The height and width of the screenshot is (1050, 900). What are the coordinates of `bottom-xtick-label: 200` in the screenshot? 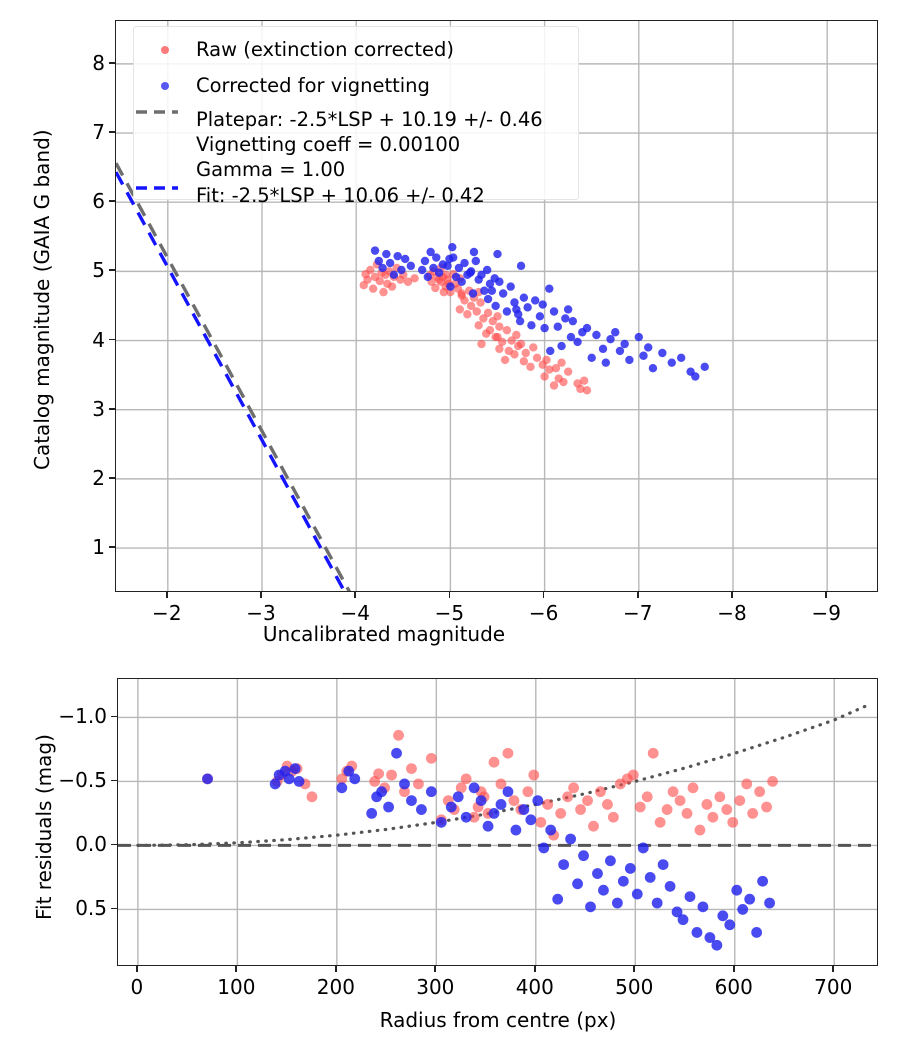 It's located at (335, 987).